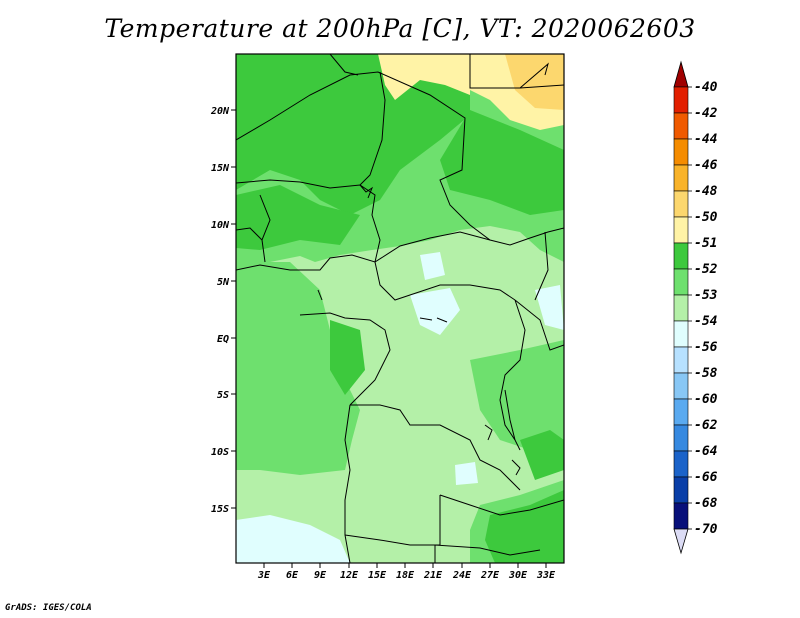 The width and height of the screenshot is (800, 618). What do you see at coordinates (518, 575) in the screenshot?
I see `lon-label-30e: 30E` at bounding box center [518, 575].